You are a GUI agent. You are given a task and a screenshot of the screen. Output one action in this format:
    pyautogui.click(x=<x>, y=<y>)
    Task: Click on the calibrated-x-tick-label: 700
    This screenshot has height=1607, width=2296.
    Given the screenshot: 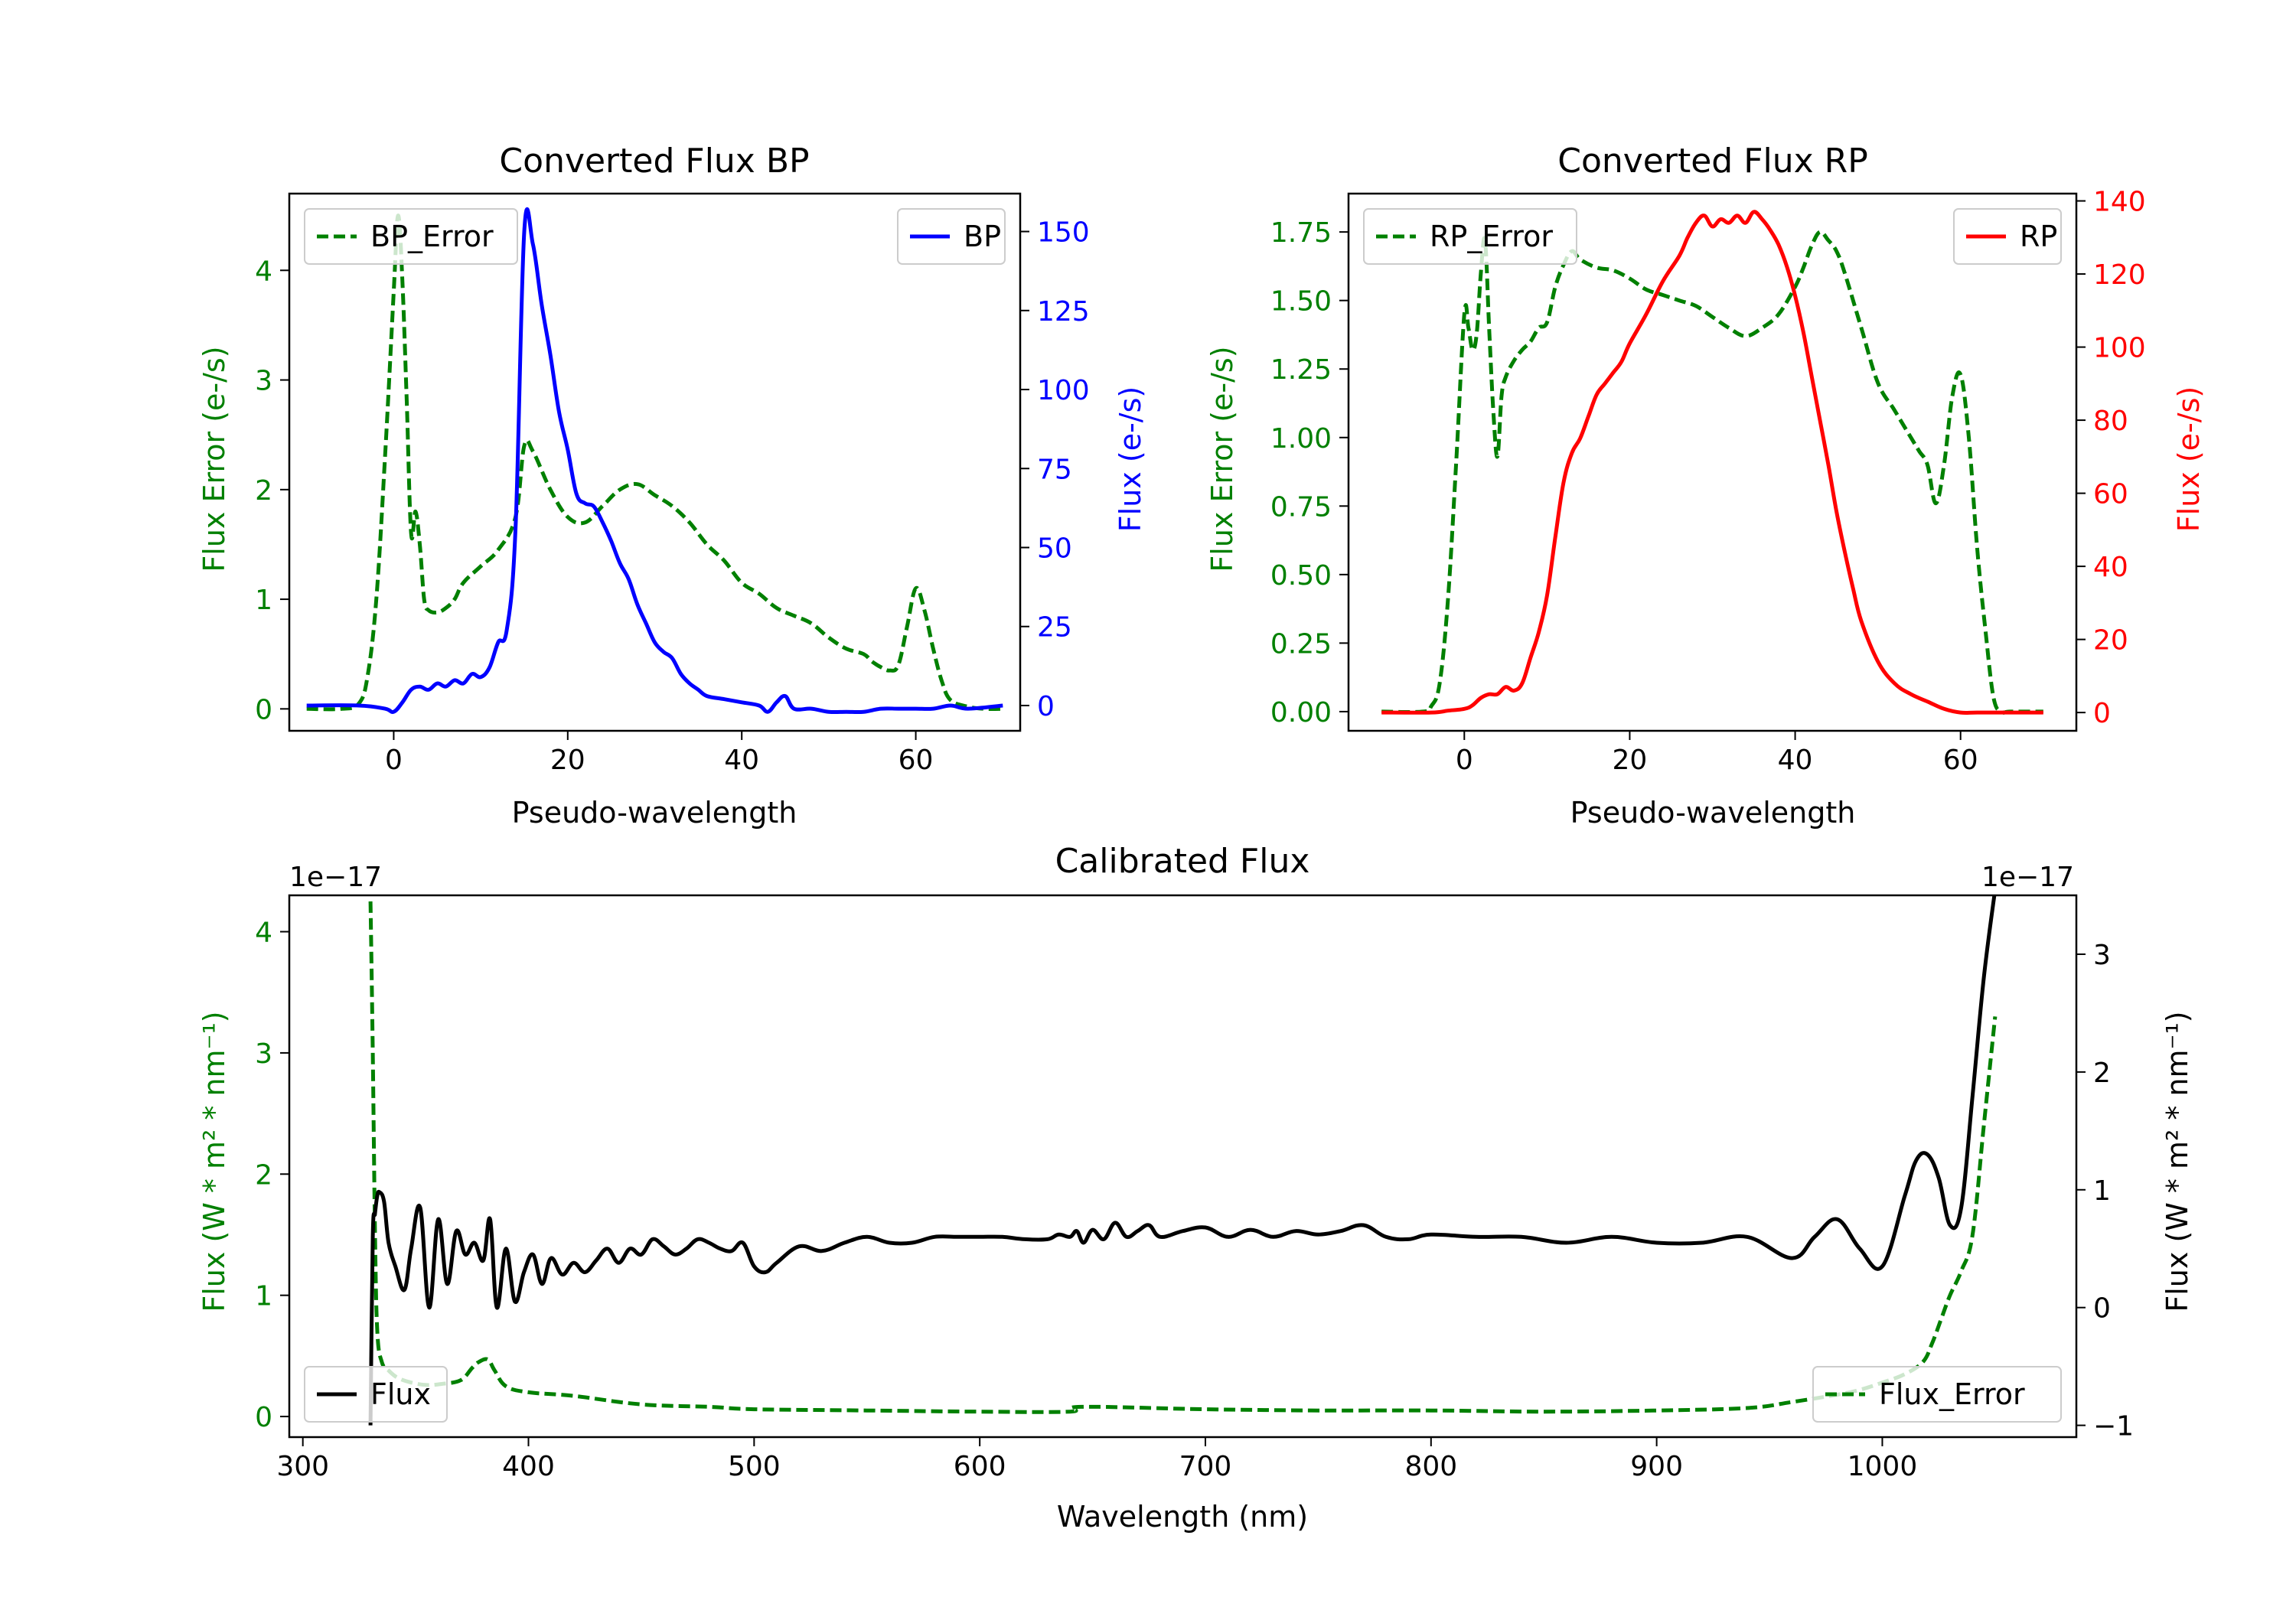 What is the action you would take?
    pyautogui.click(x=1205, y=1466)
    